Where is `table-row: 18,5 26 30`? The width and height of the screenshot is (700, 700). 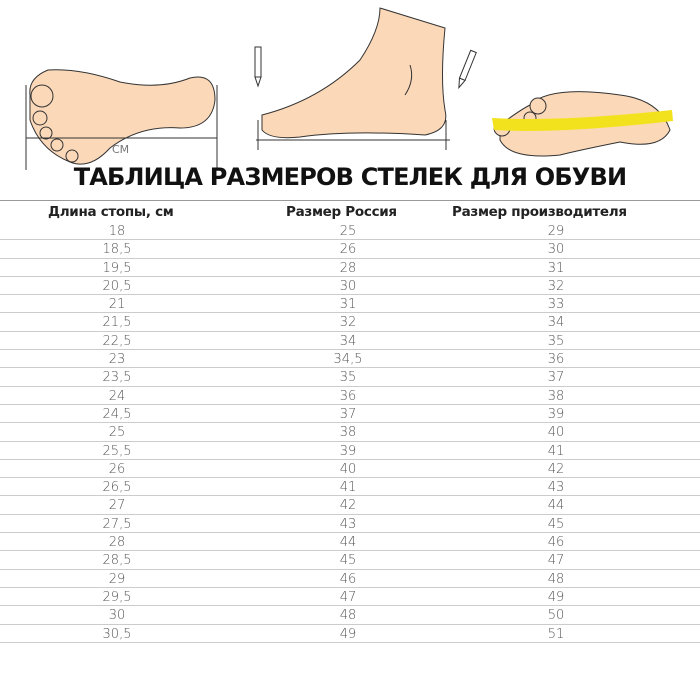 table-row: 18,5 26 30 is located at coordinates (350, 249).